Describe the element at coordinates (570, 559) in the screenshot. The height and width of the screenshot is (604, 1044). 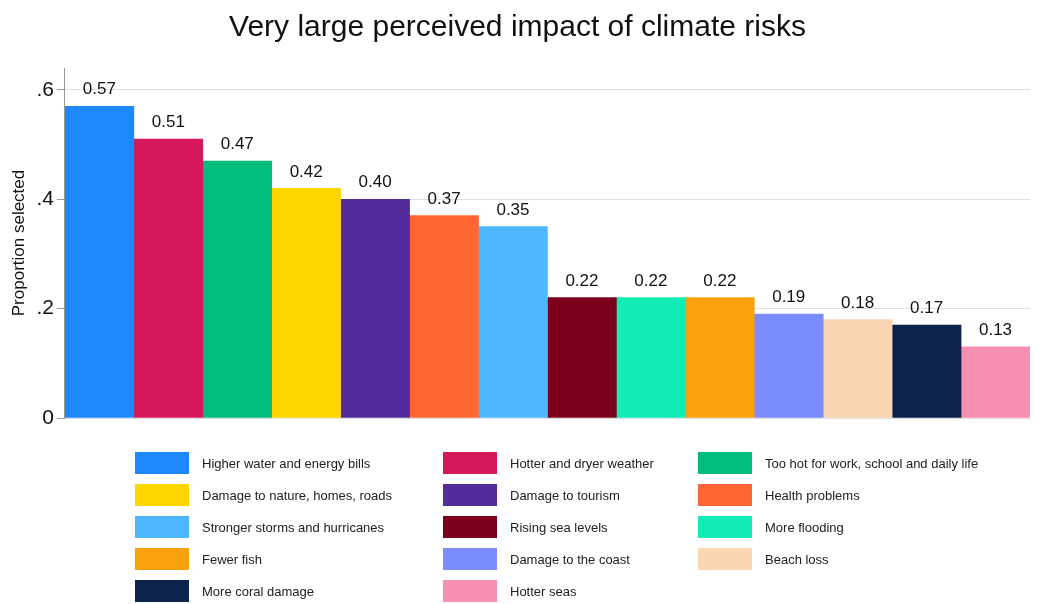
I see `legend-label: Damage to the coast` at that location.